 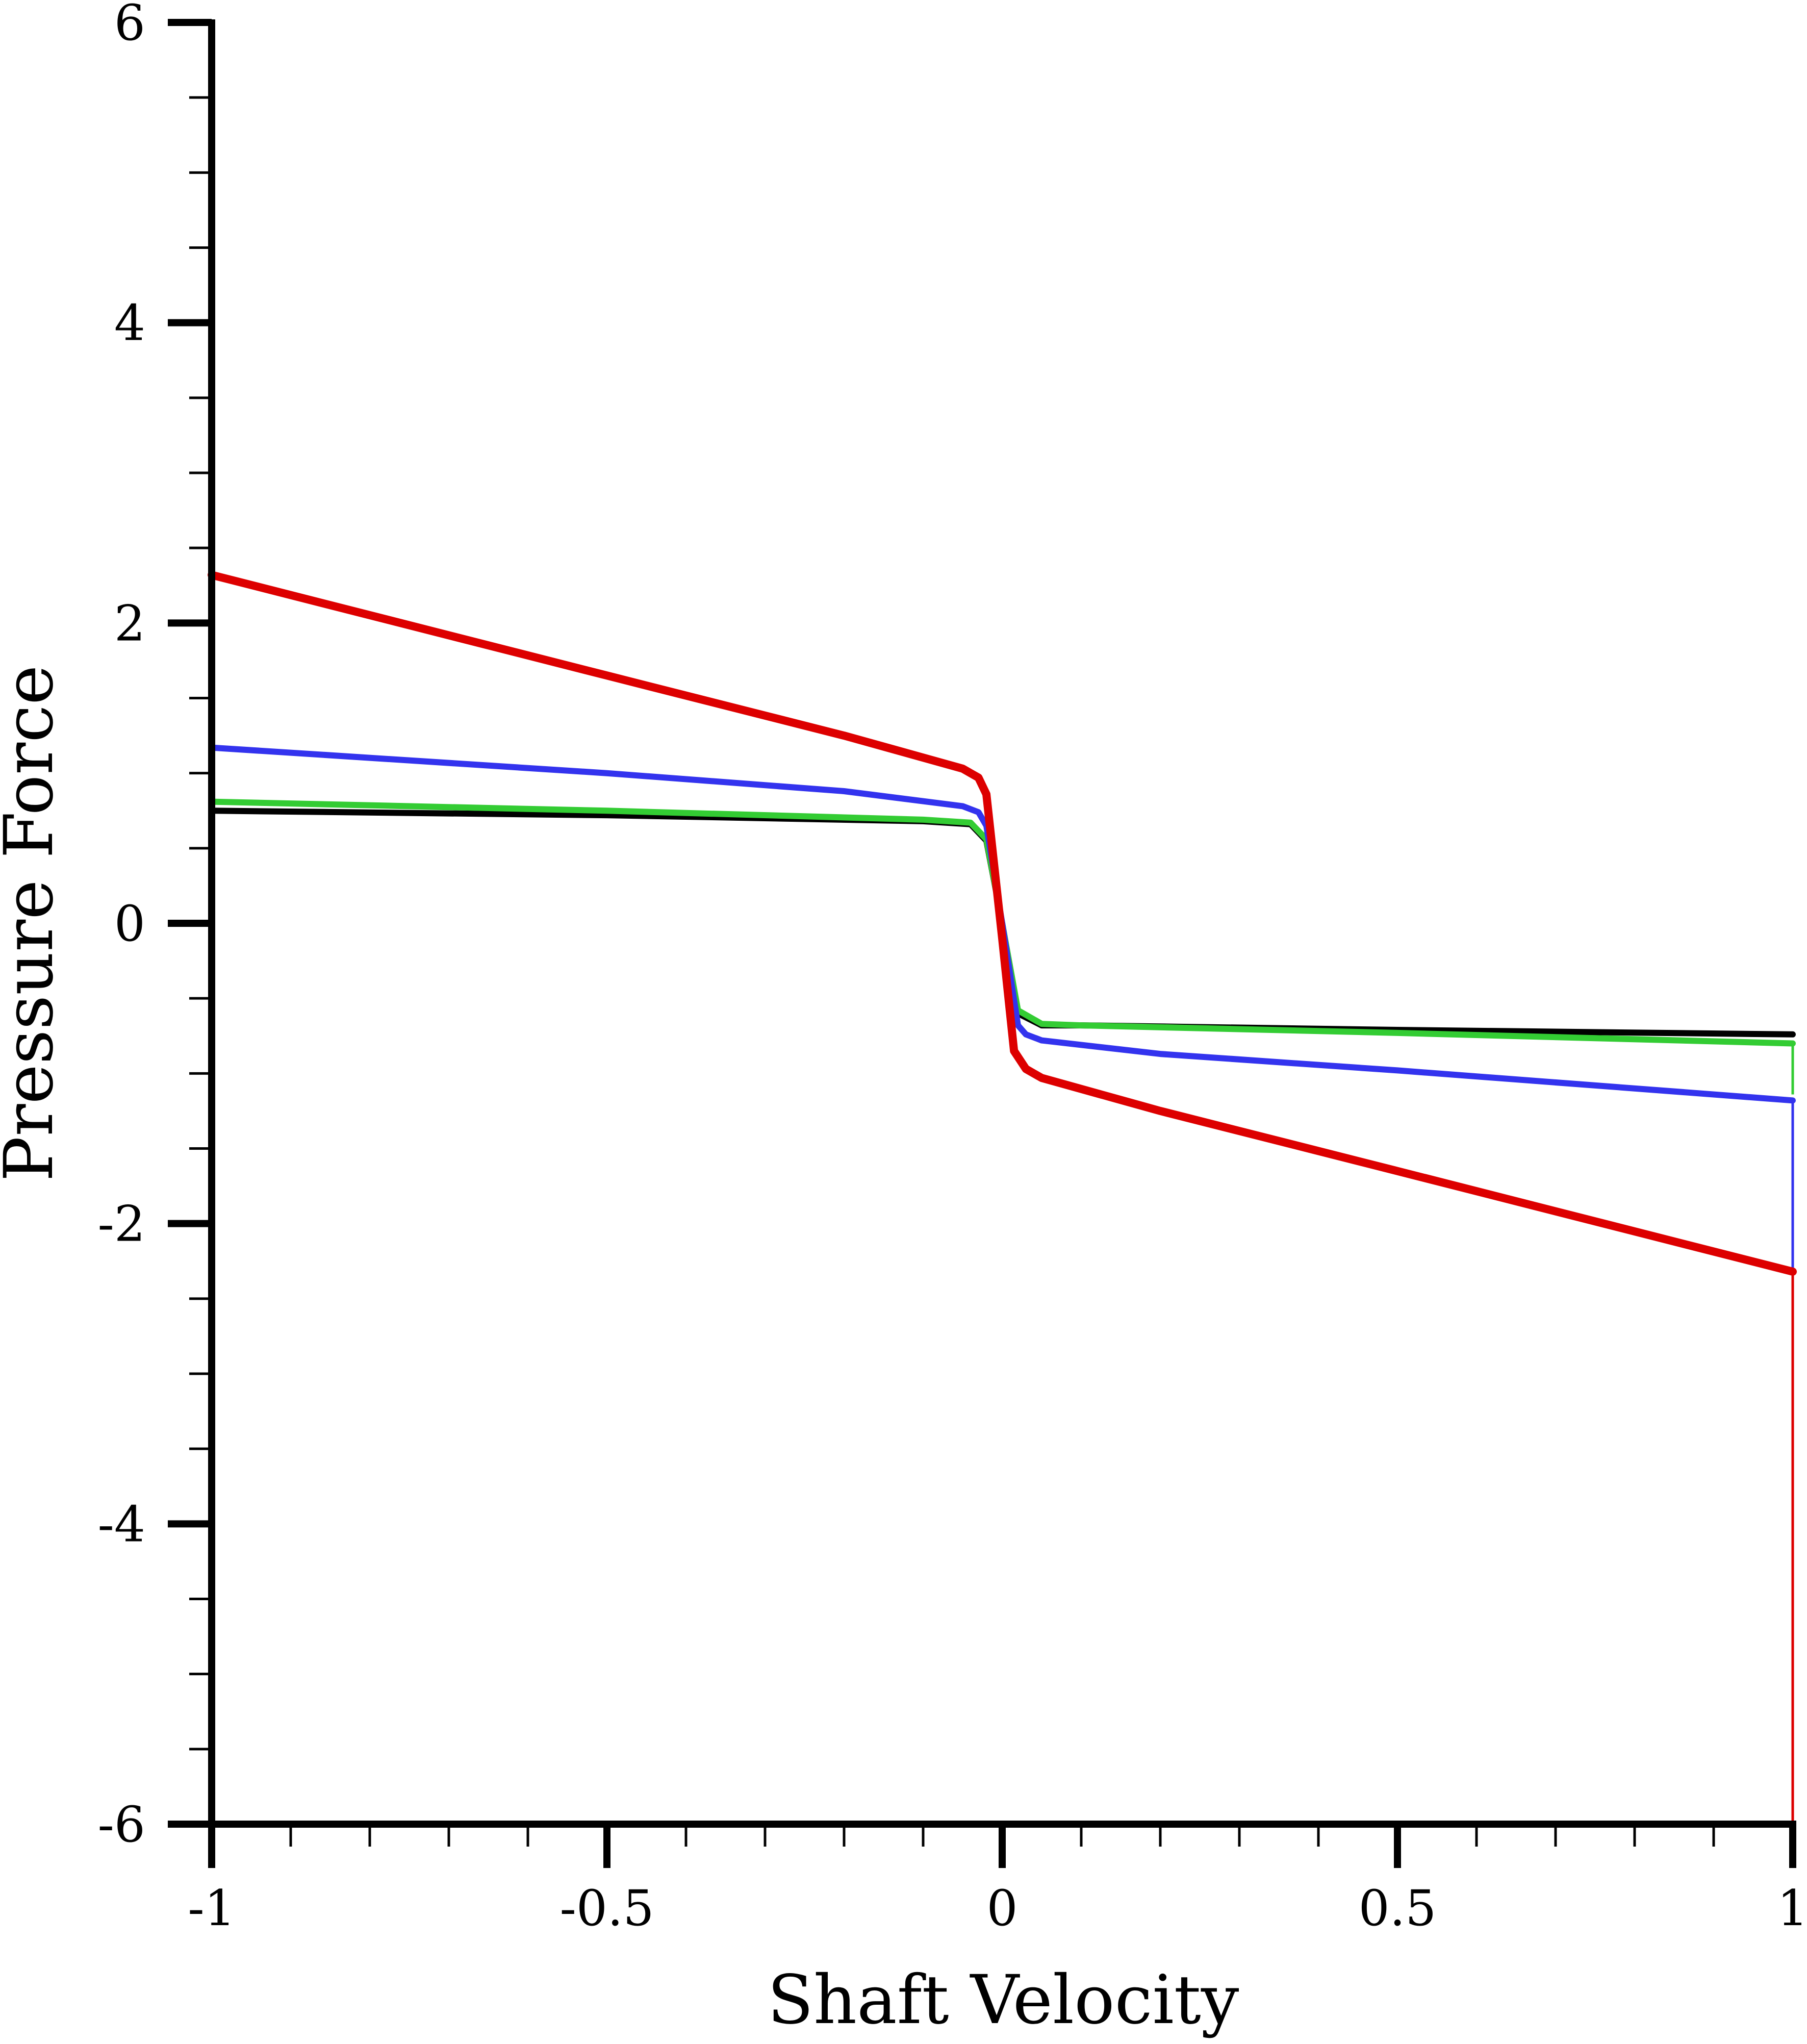 I want to click on y-tick-label: 2, so click(x=129, y=623).